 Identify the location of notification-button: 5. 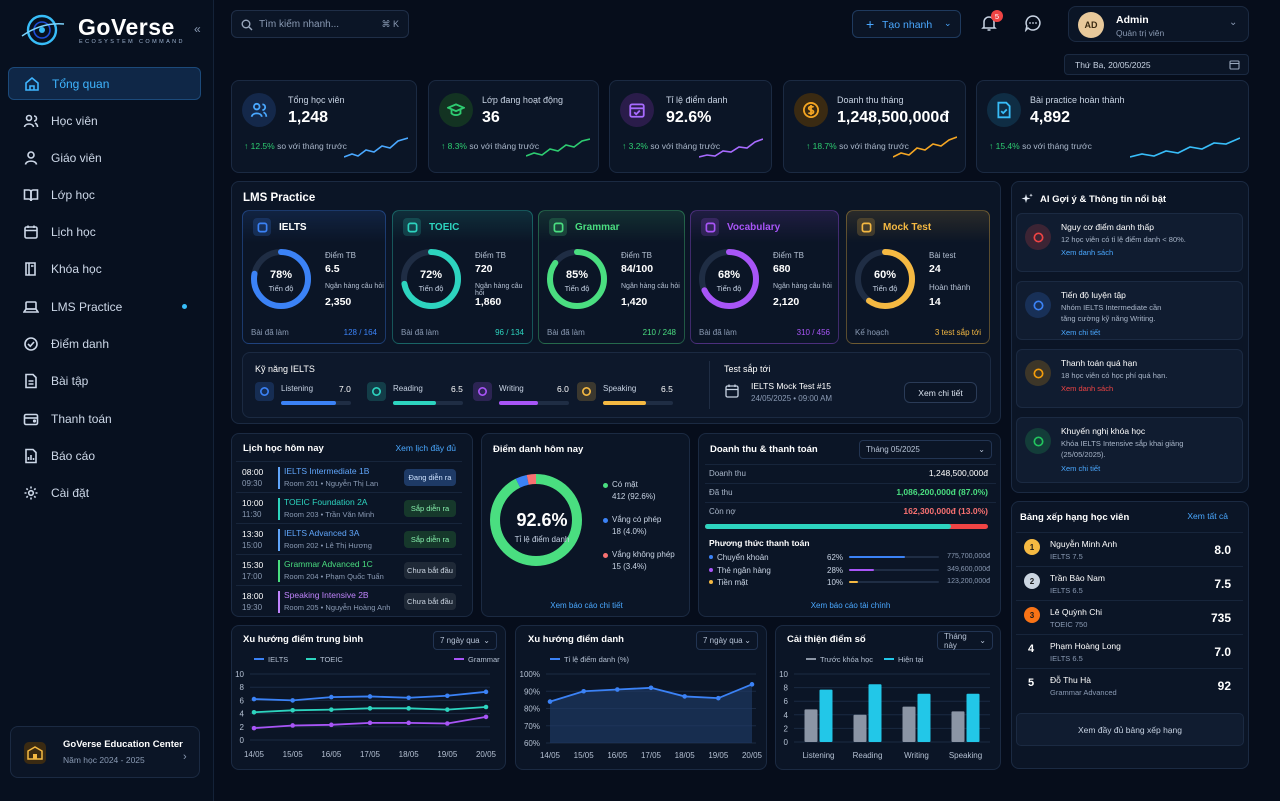
(991, 22).